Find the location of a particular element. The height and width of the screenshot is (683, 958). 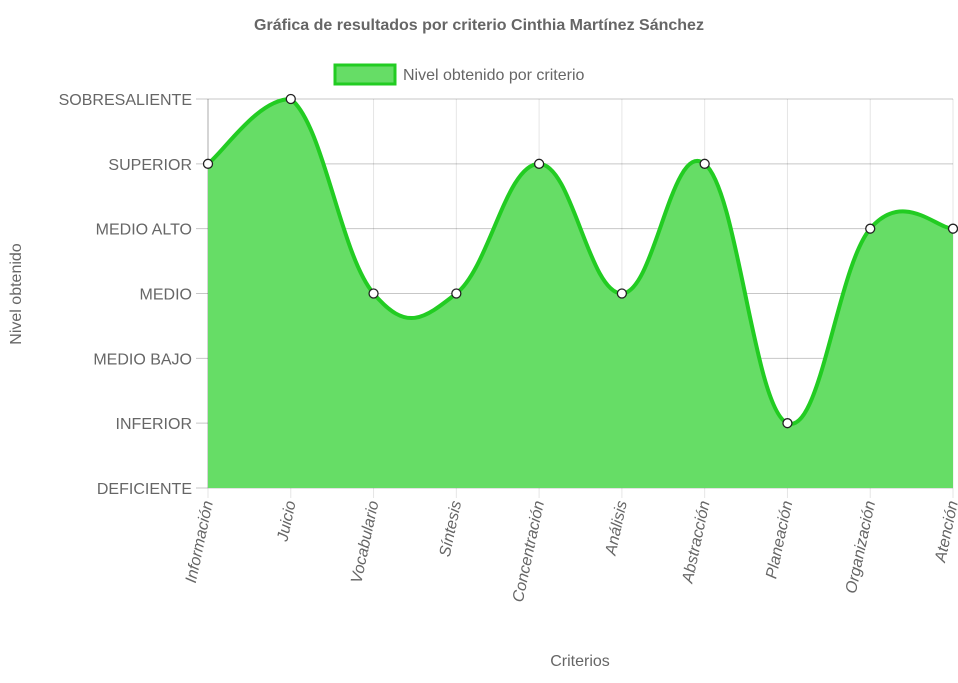

x-tick-label: Síntesis is located at coordinates (451, 528).